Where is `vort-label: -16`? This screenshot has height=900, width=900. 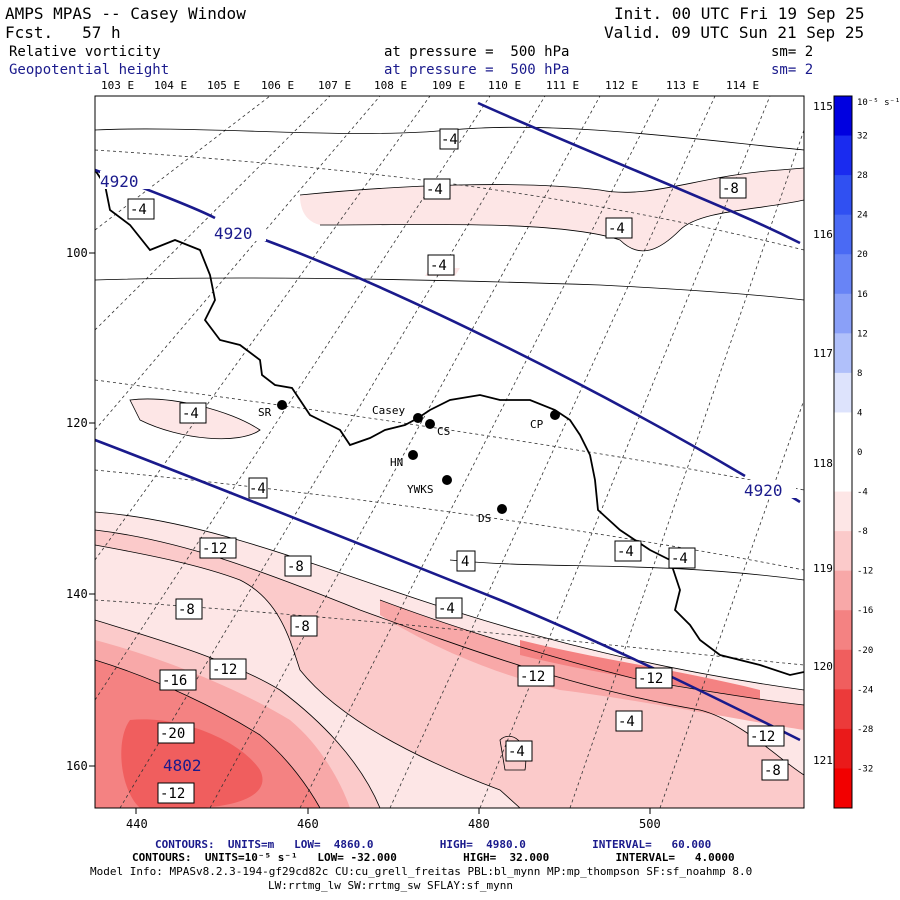
vort-label: -16 is located at coordinates (174, 681).